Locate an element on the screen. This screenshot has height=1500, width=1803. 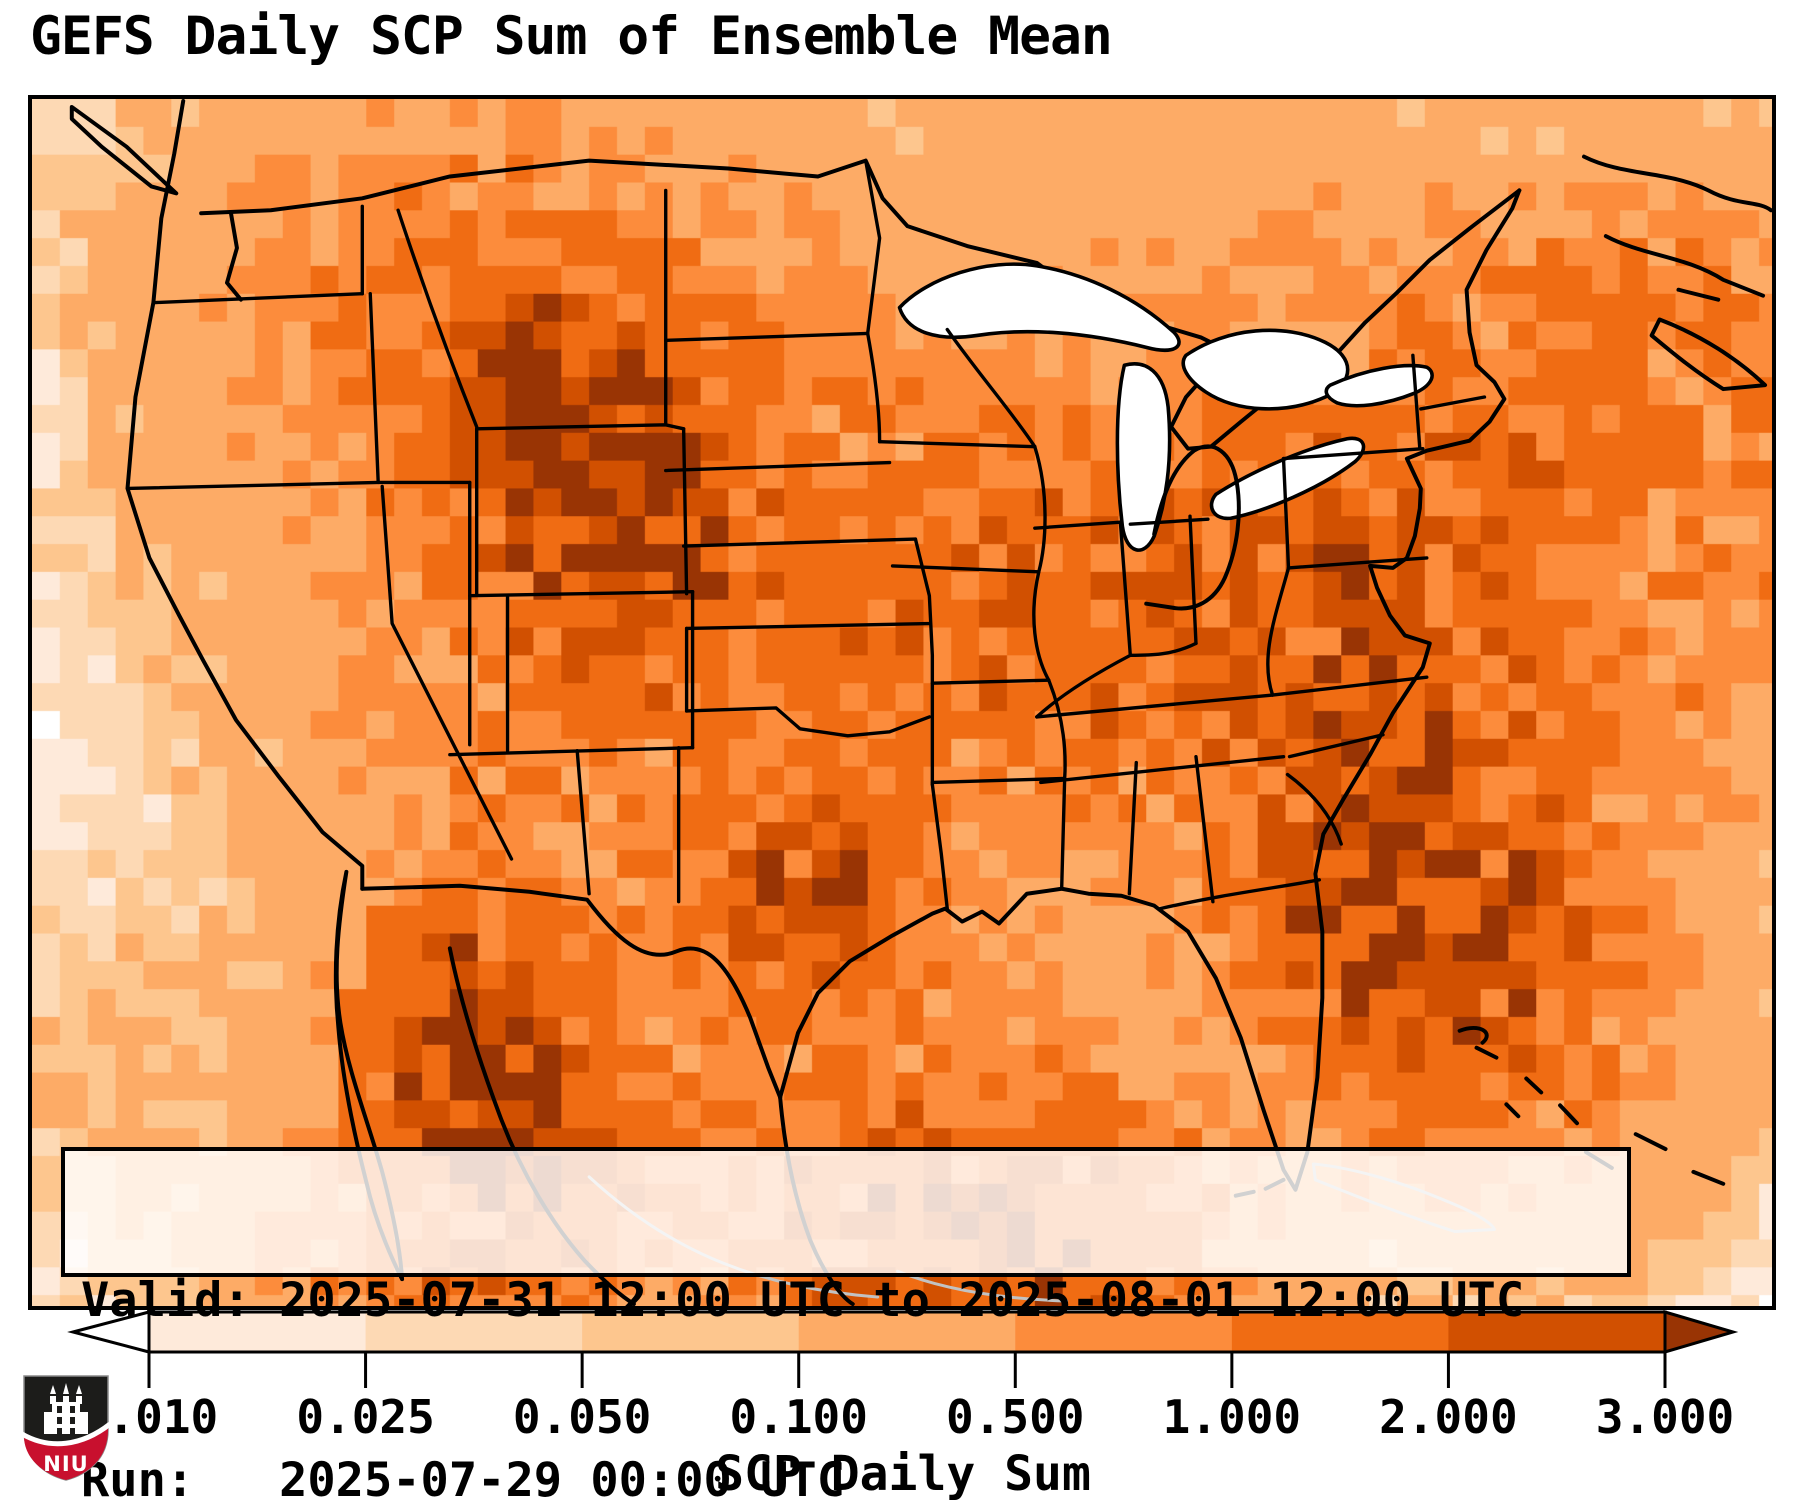
niu-logo: NIU is located at coordinates (66, 1428).